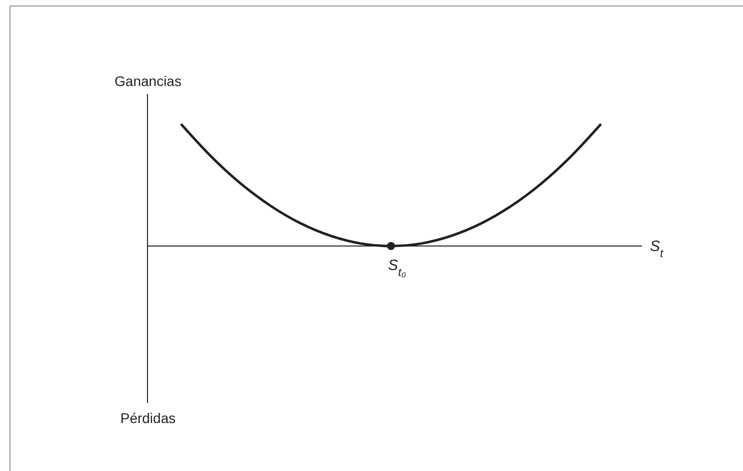 Image resolution: width=743 pixels, height=471 pixels. I want to click on text: Pérdidas, so click(148, 418).